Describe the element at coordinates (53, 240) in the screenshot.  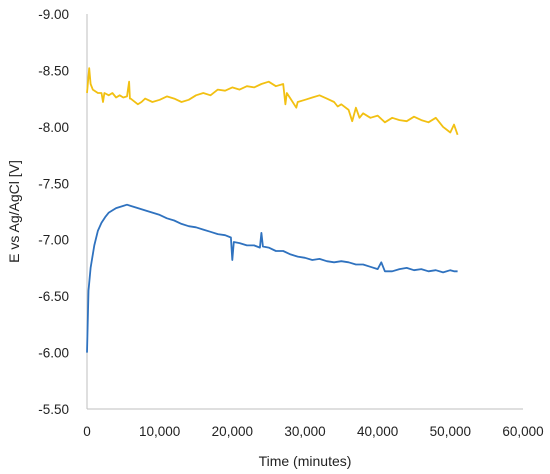
I see `y-tick-label: -7.00` at that location.